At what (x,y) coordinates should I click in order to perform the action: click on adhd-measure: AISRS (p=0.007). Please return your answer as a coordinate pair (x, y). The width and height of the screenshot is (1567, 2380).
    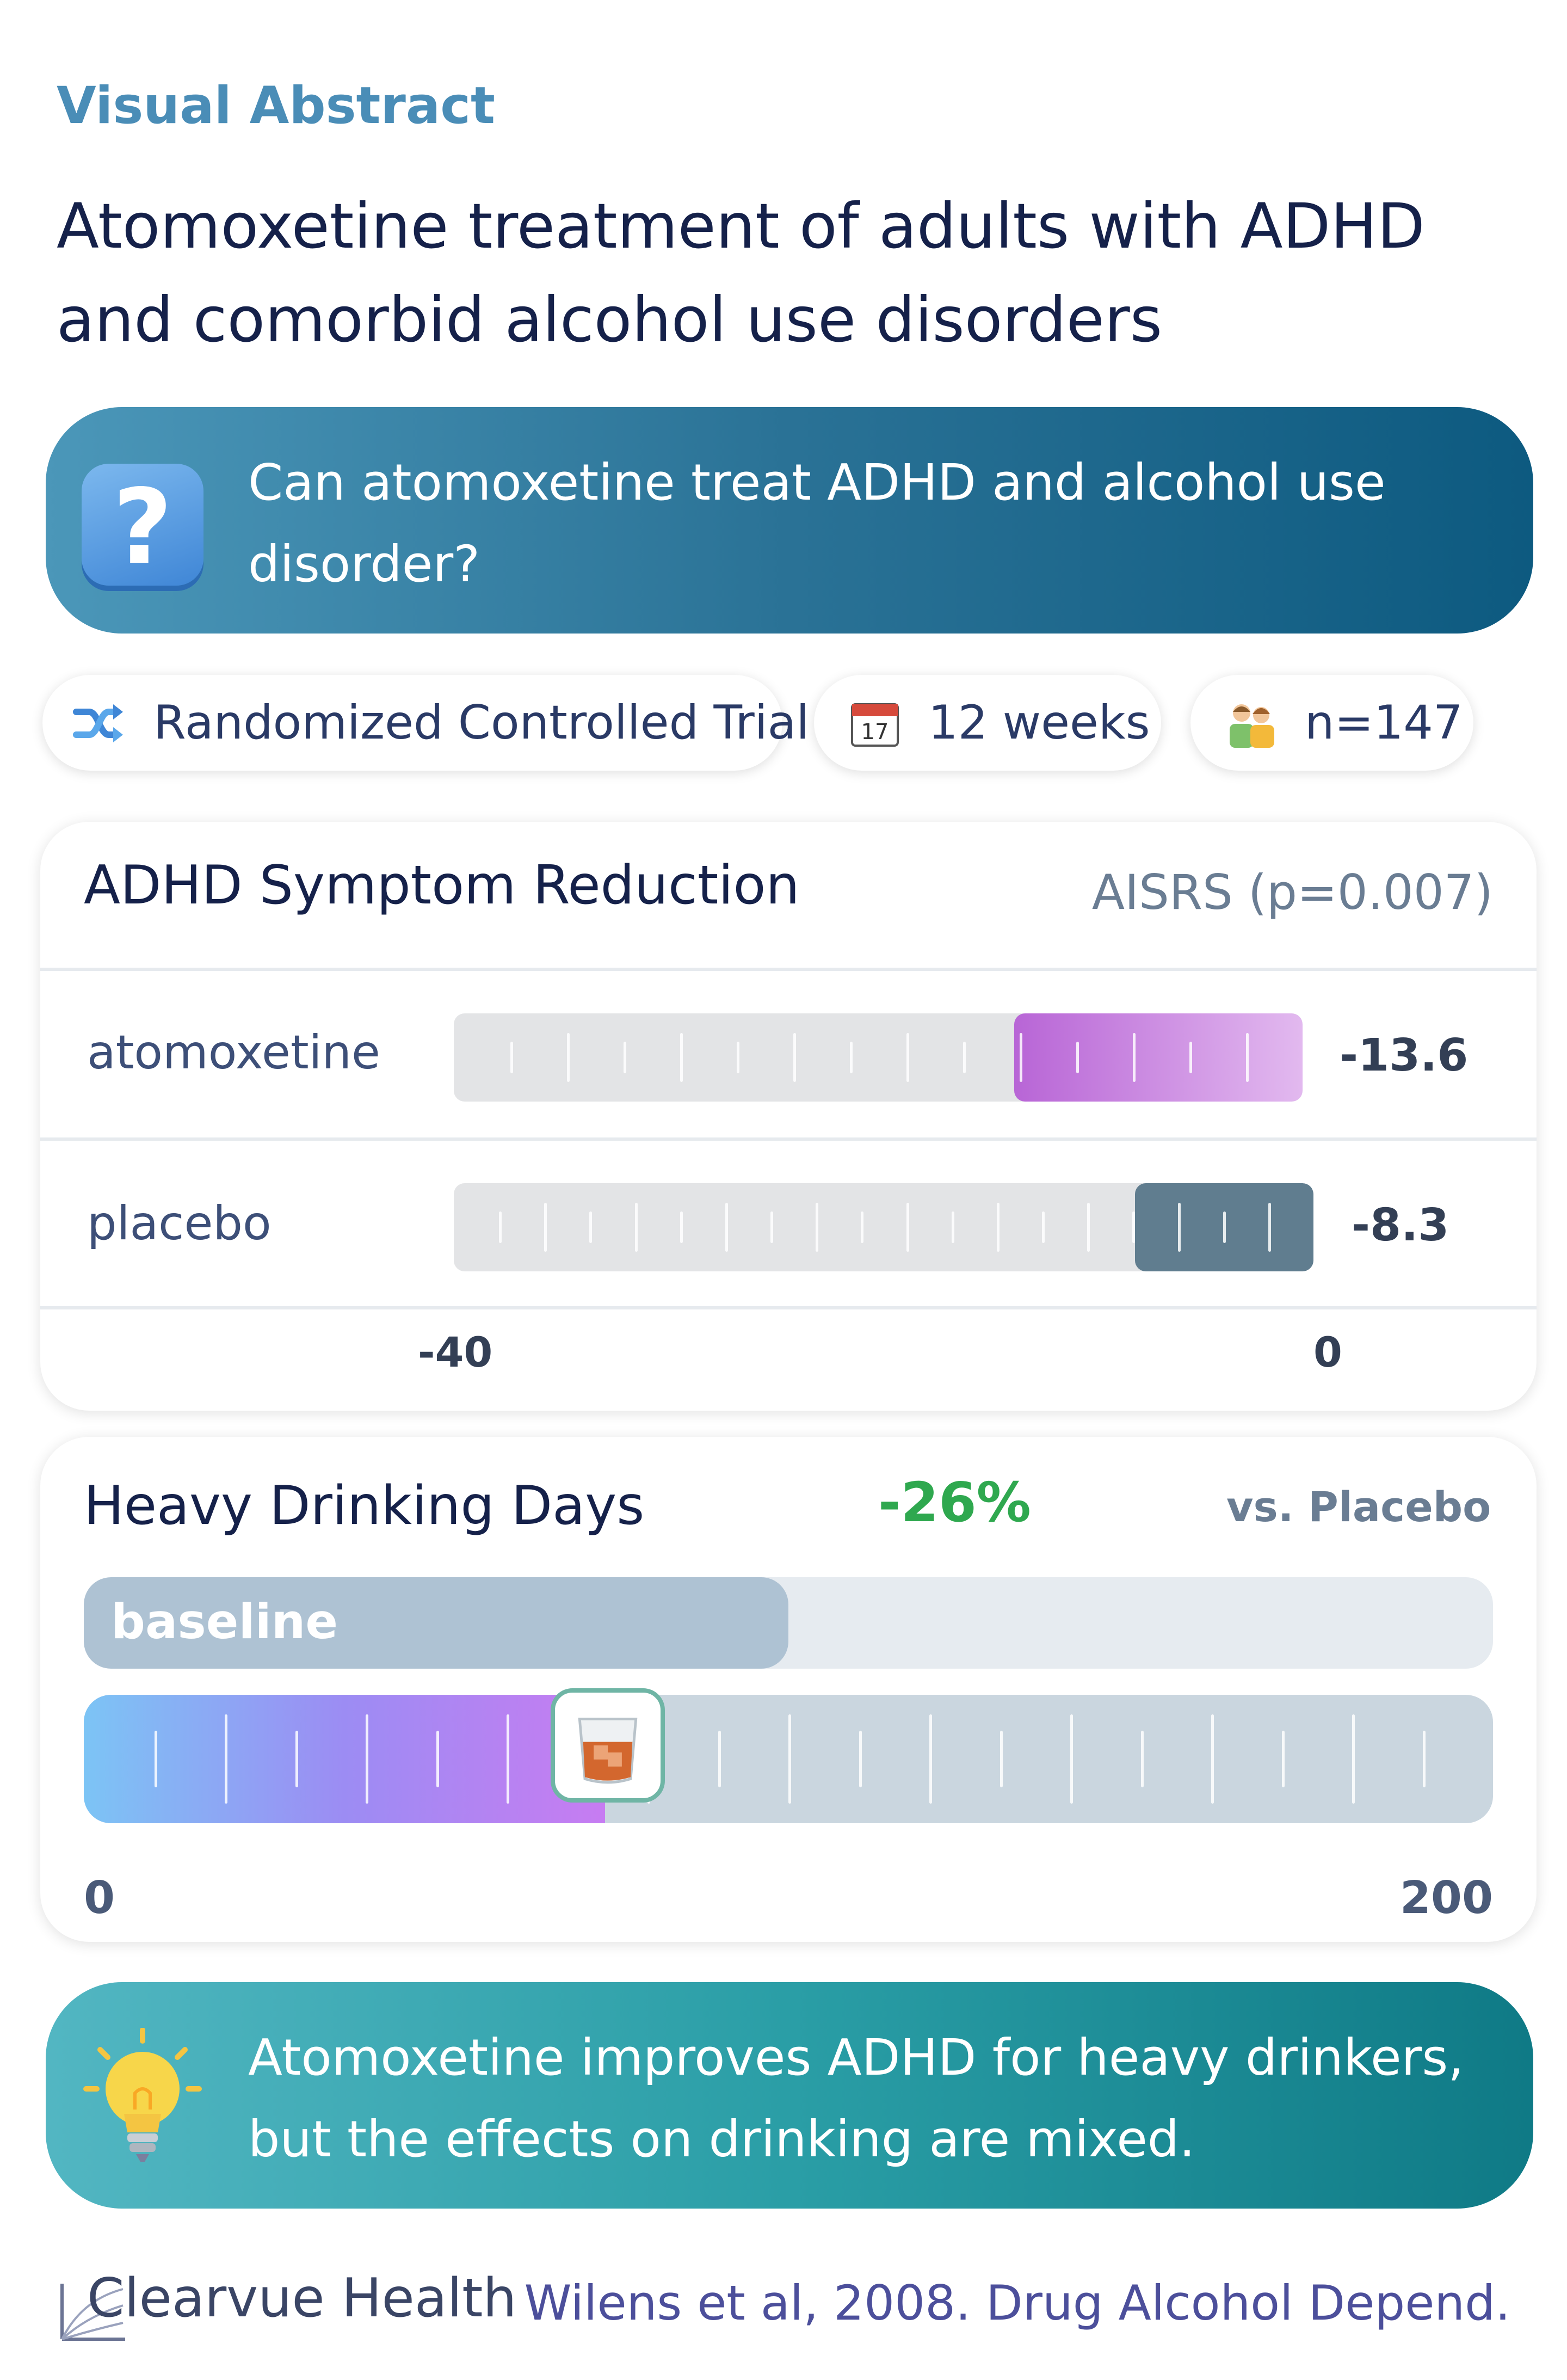
    Looking at the image, I should click on (1292, 892).